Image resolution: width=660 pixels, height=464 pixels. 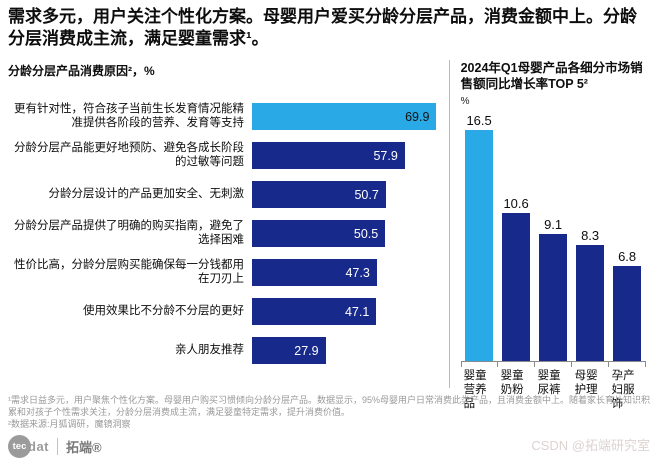 I want to click on logo-divider, so click(x=57, y=446).